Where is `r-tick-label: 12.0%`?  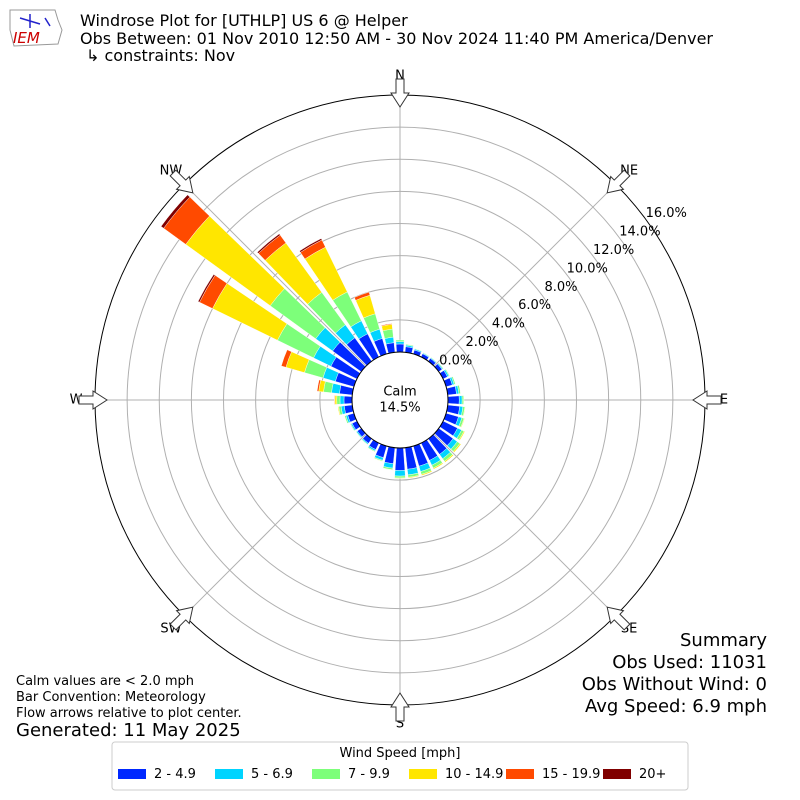
r-tick-label: 12.0% is located at coordinates (613, 250).